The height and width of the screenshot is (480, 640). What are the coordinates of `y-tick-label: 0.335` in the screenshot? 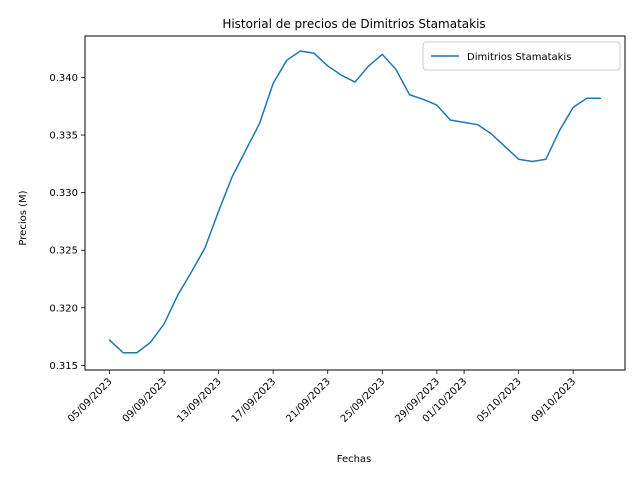 It's located at (63, 136).